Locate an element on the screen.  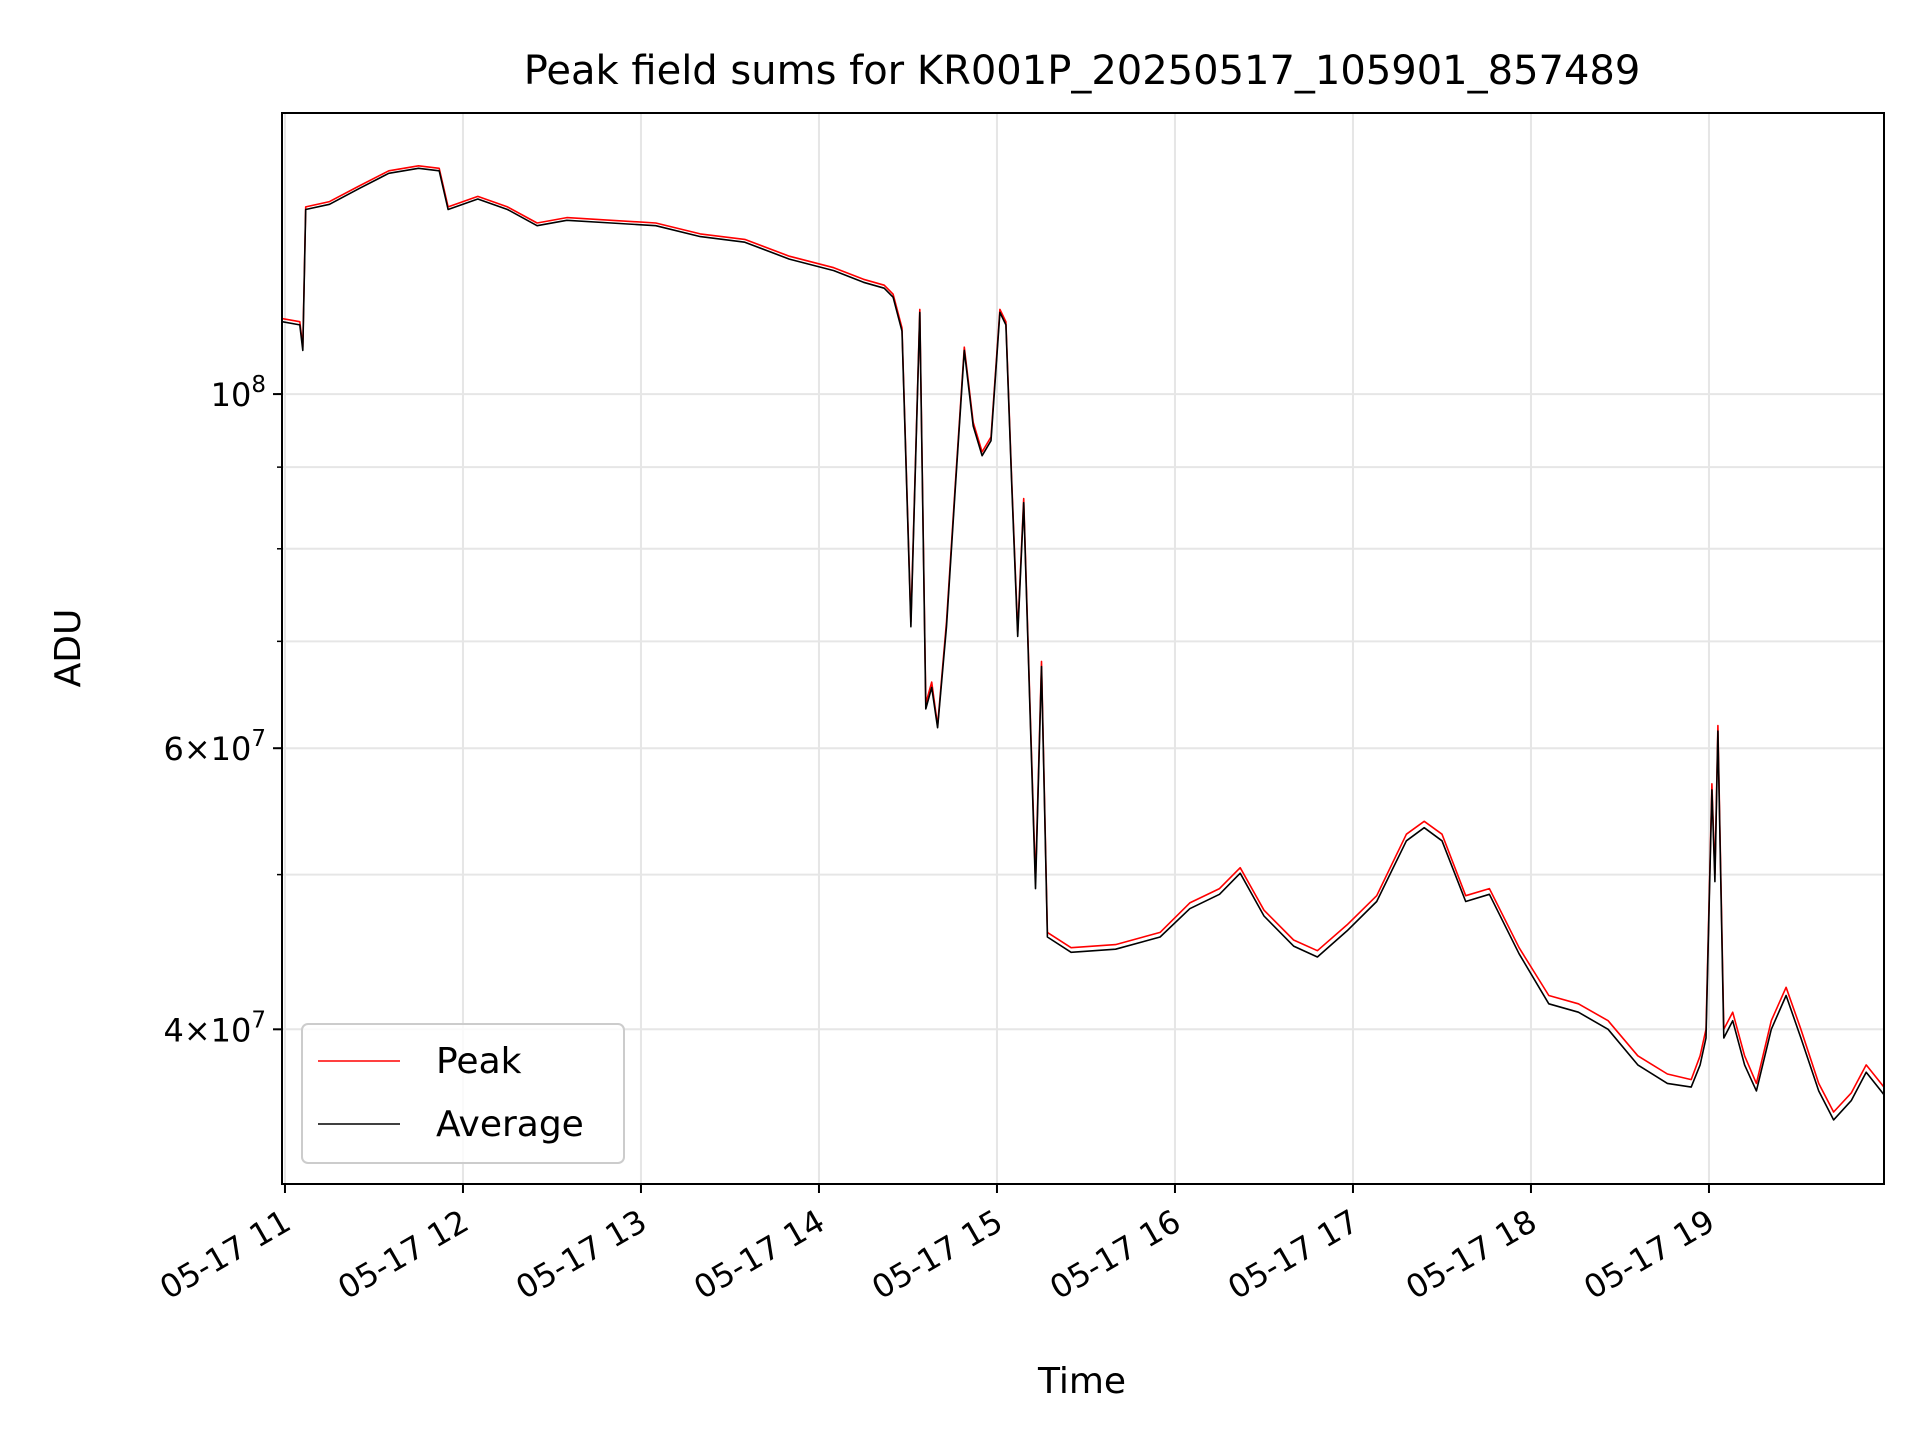
legend-label-peak: Peak is located at coordinates (479, 1061).